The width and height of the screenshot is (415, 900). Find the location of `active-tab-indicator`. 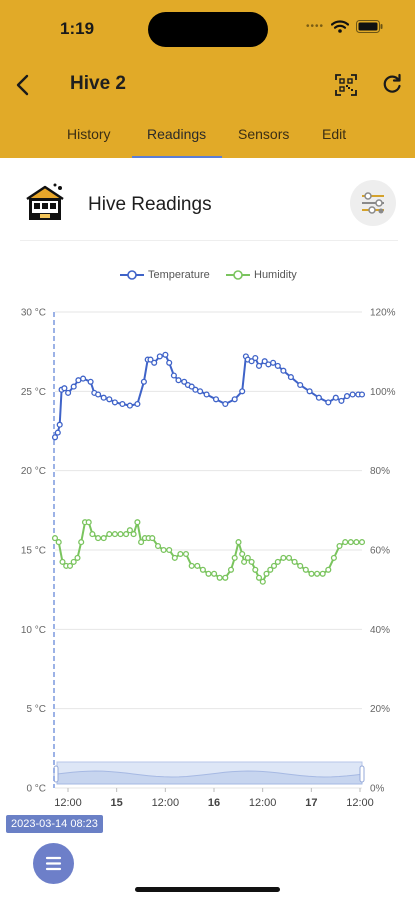

active-tab-indicator is located at coordinates (177, 157).